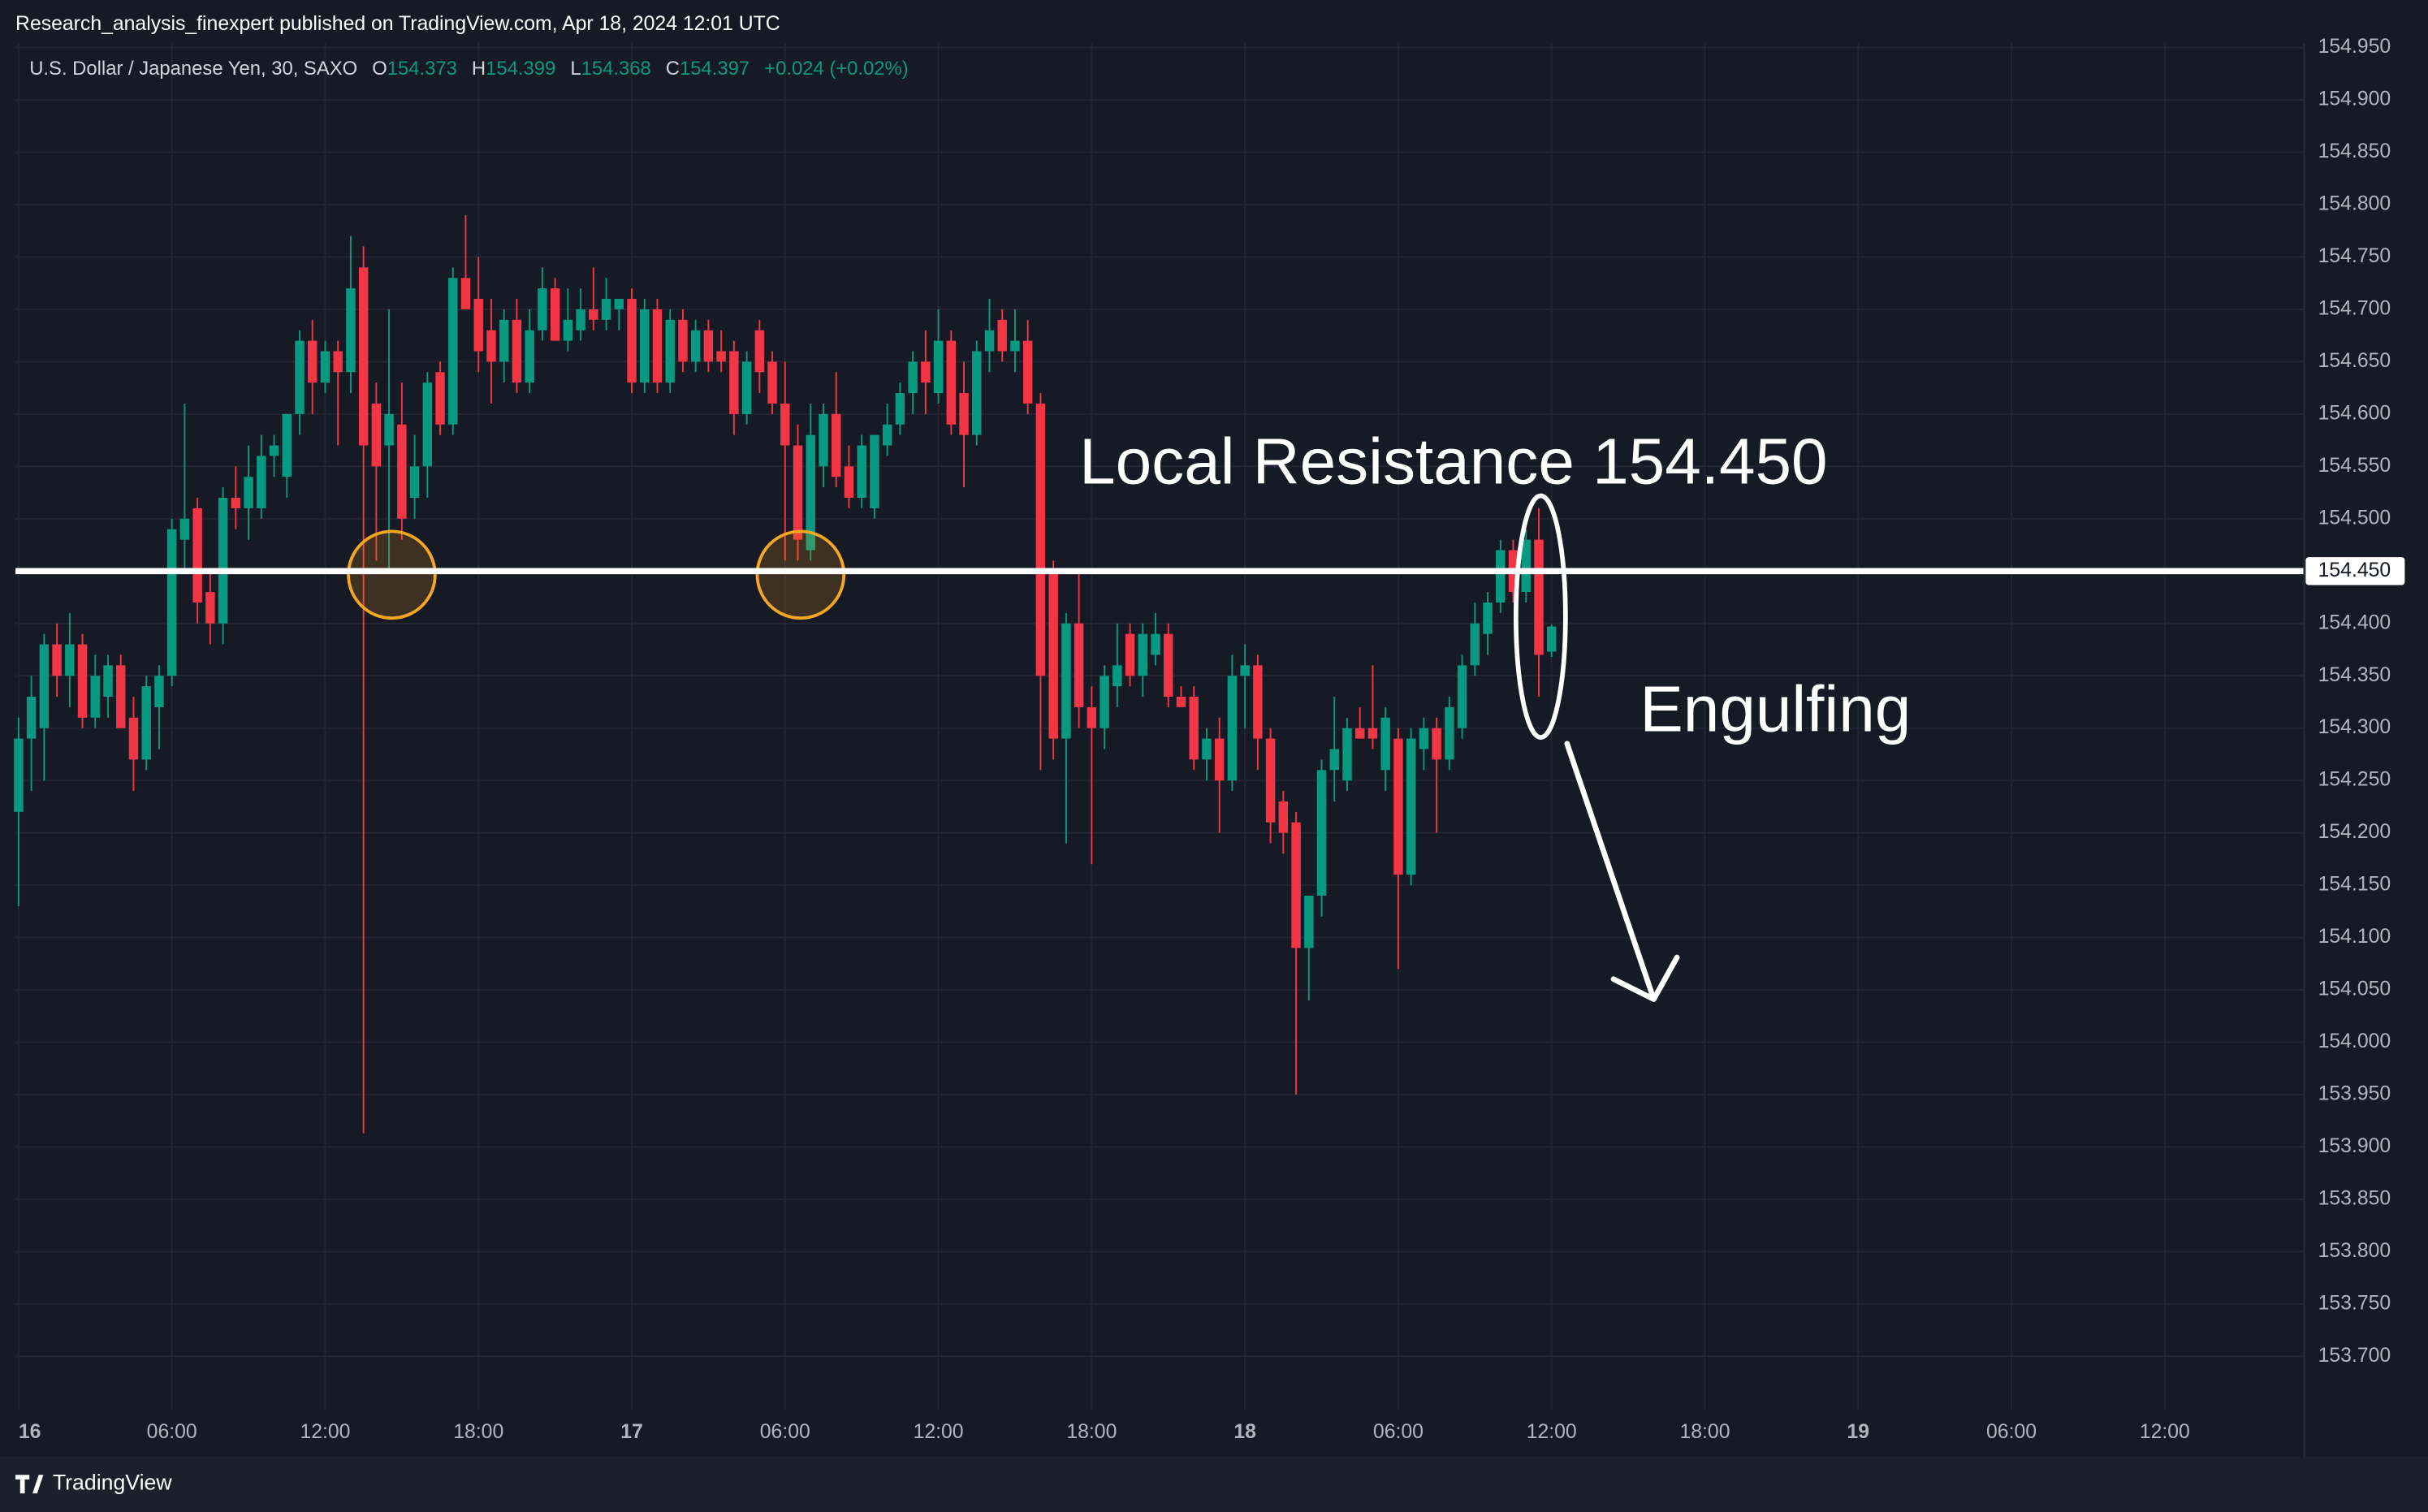 The width and height of the screenshot is (2428, 1512). I want to click on y-tick-label: 154.300, so click(2354, 727).